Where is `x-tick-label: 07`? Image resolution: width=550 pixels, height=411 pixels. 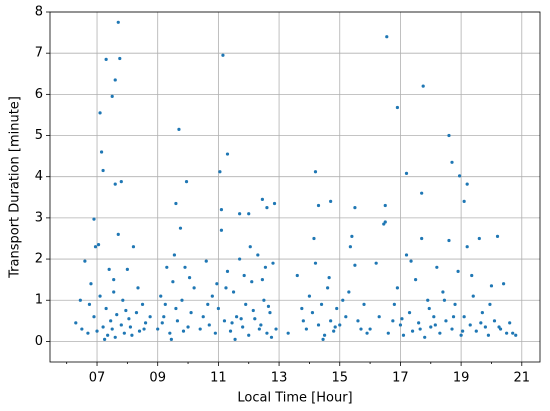
x-tick-label: 07 is located at coordinates (97, 378).